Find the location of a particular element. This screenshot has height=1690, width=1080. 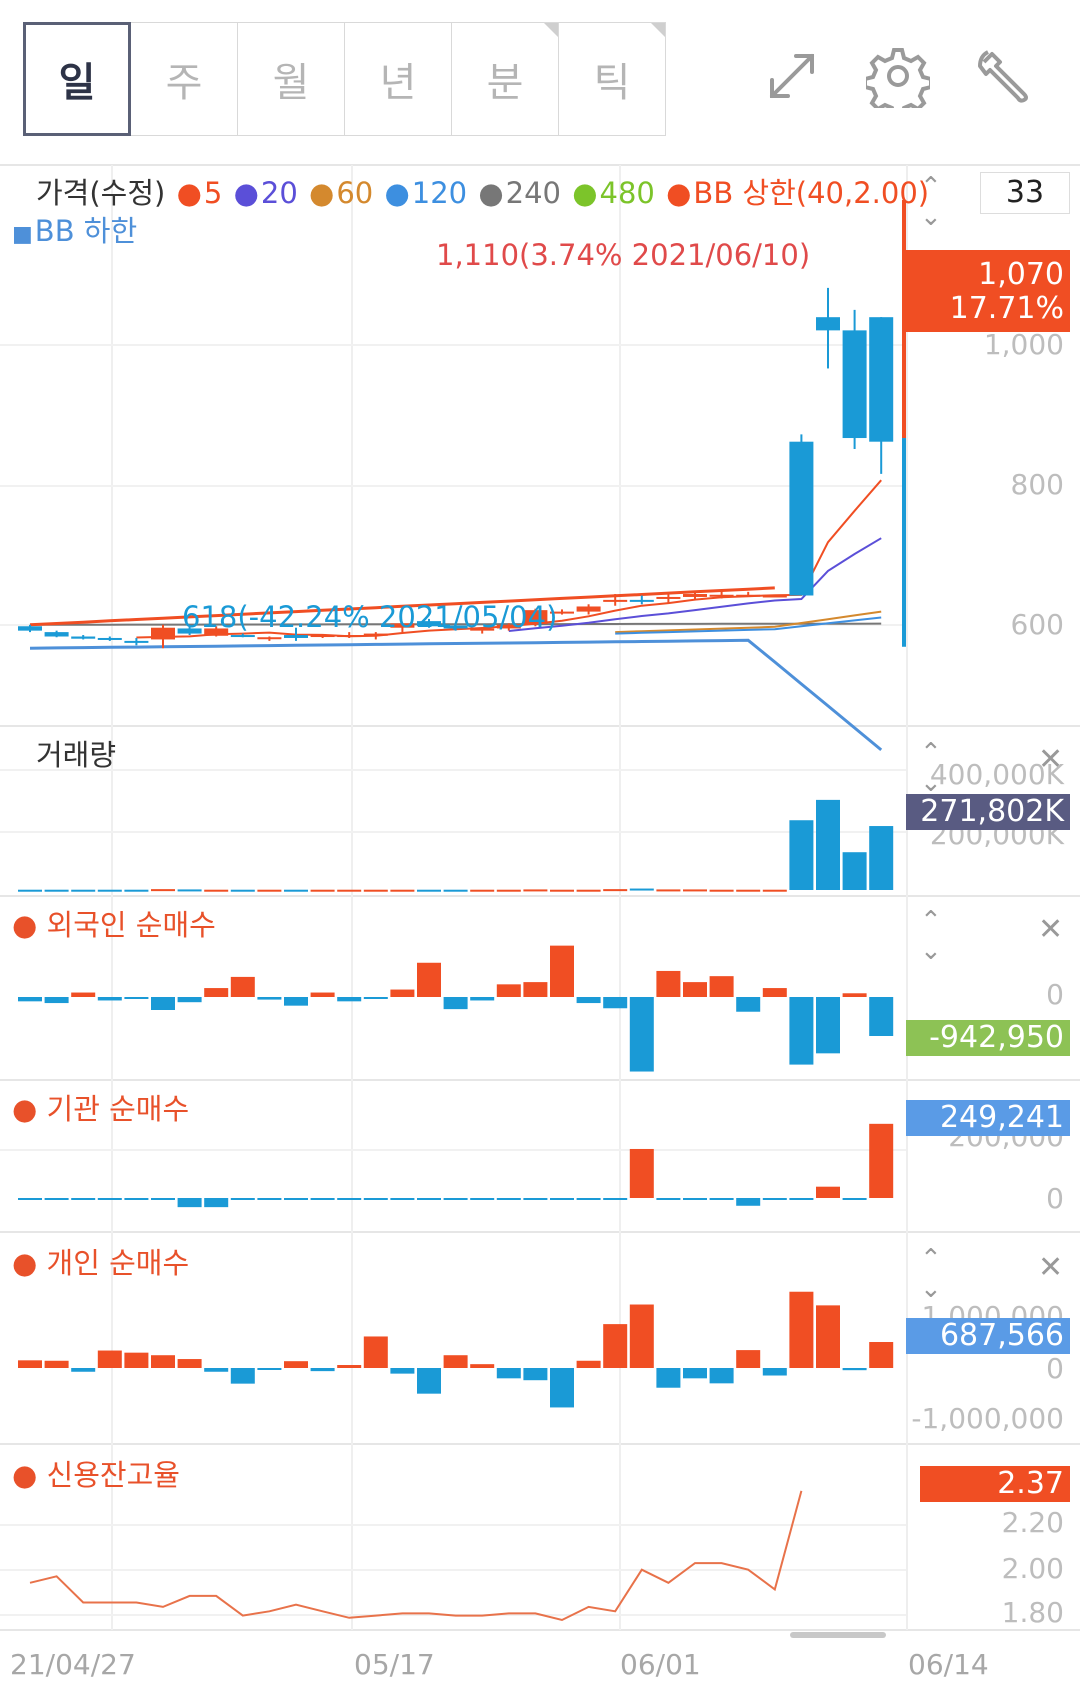

expand-icon is located at coordinates (792, 76).